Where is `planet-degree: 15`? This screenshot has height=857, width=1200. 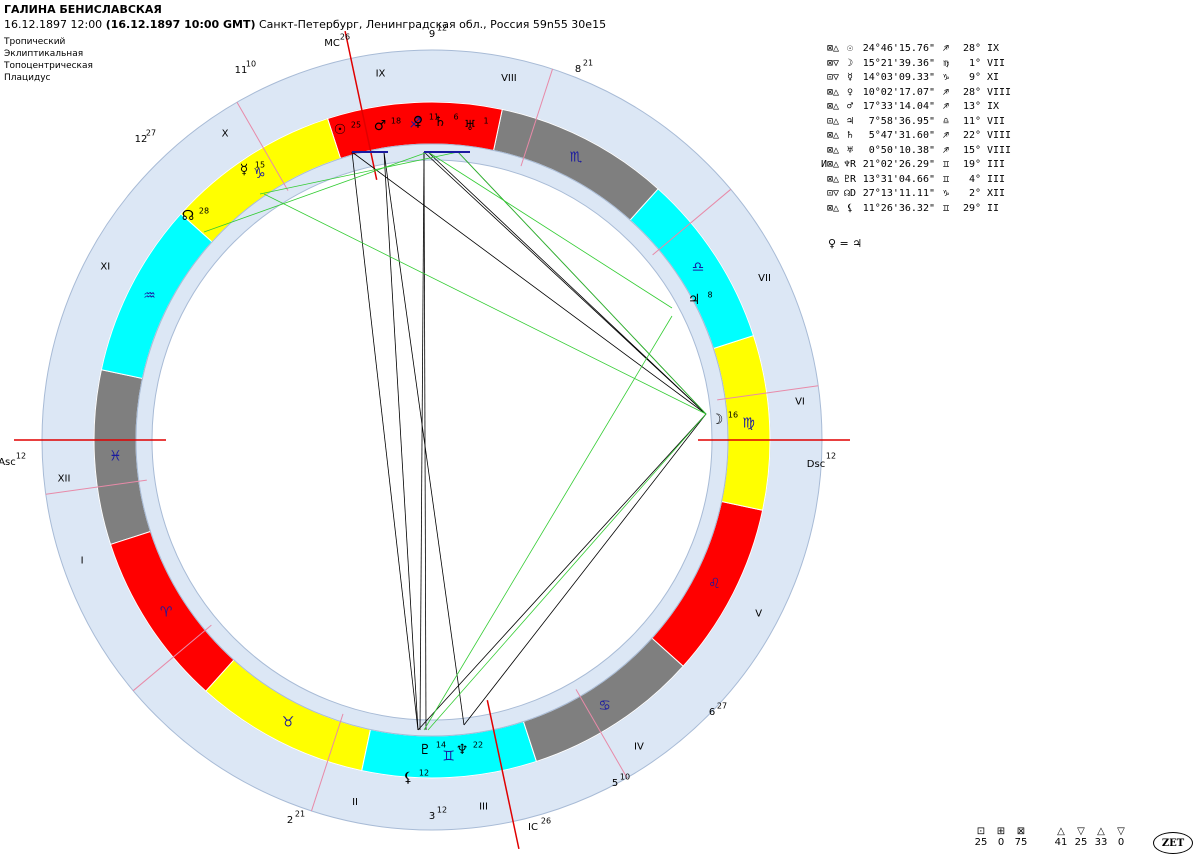 planet-degree: 15 is located at coordinates (260, 165).